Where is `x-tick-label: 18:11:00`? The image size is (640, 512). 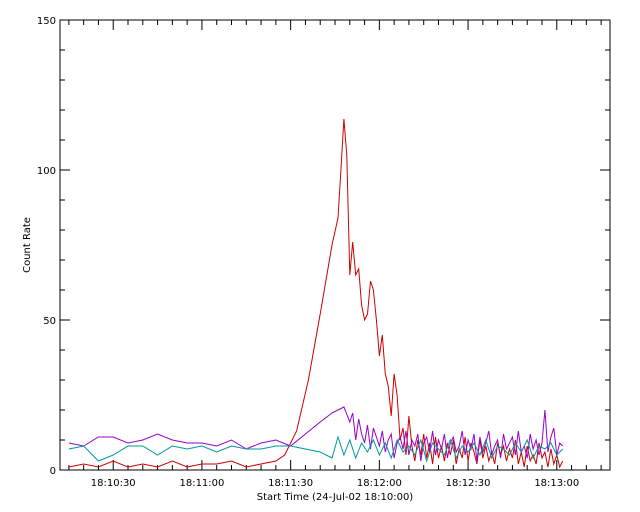
x-tick-label: 18:11:00 is located at coordinates (201, 483).